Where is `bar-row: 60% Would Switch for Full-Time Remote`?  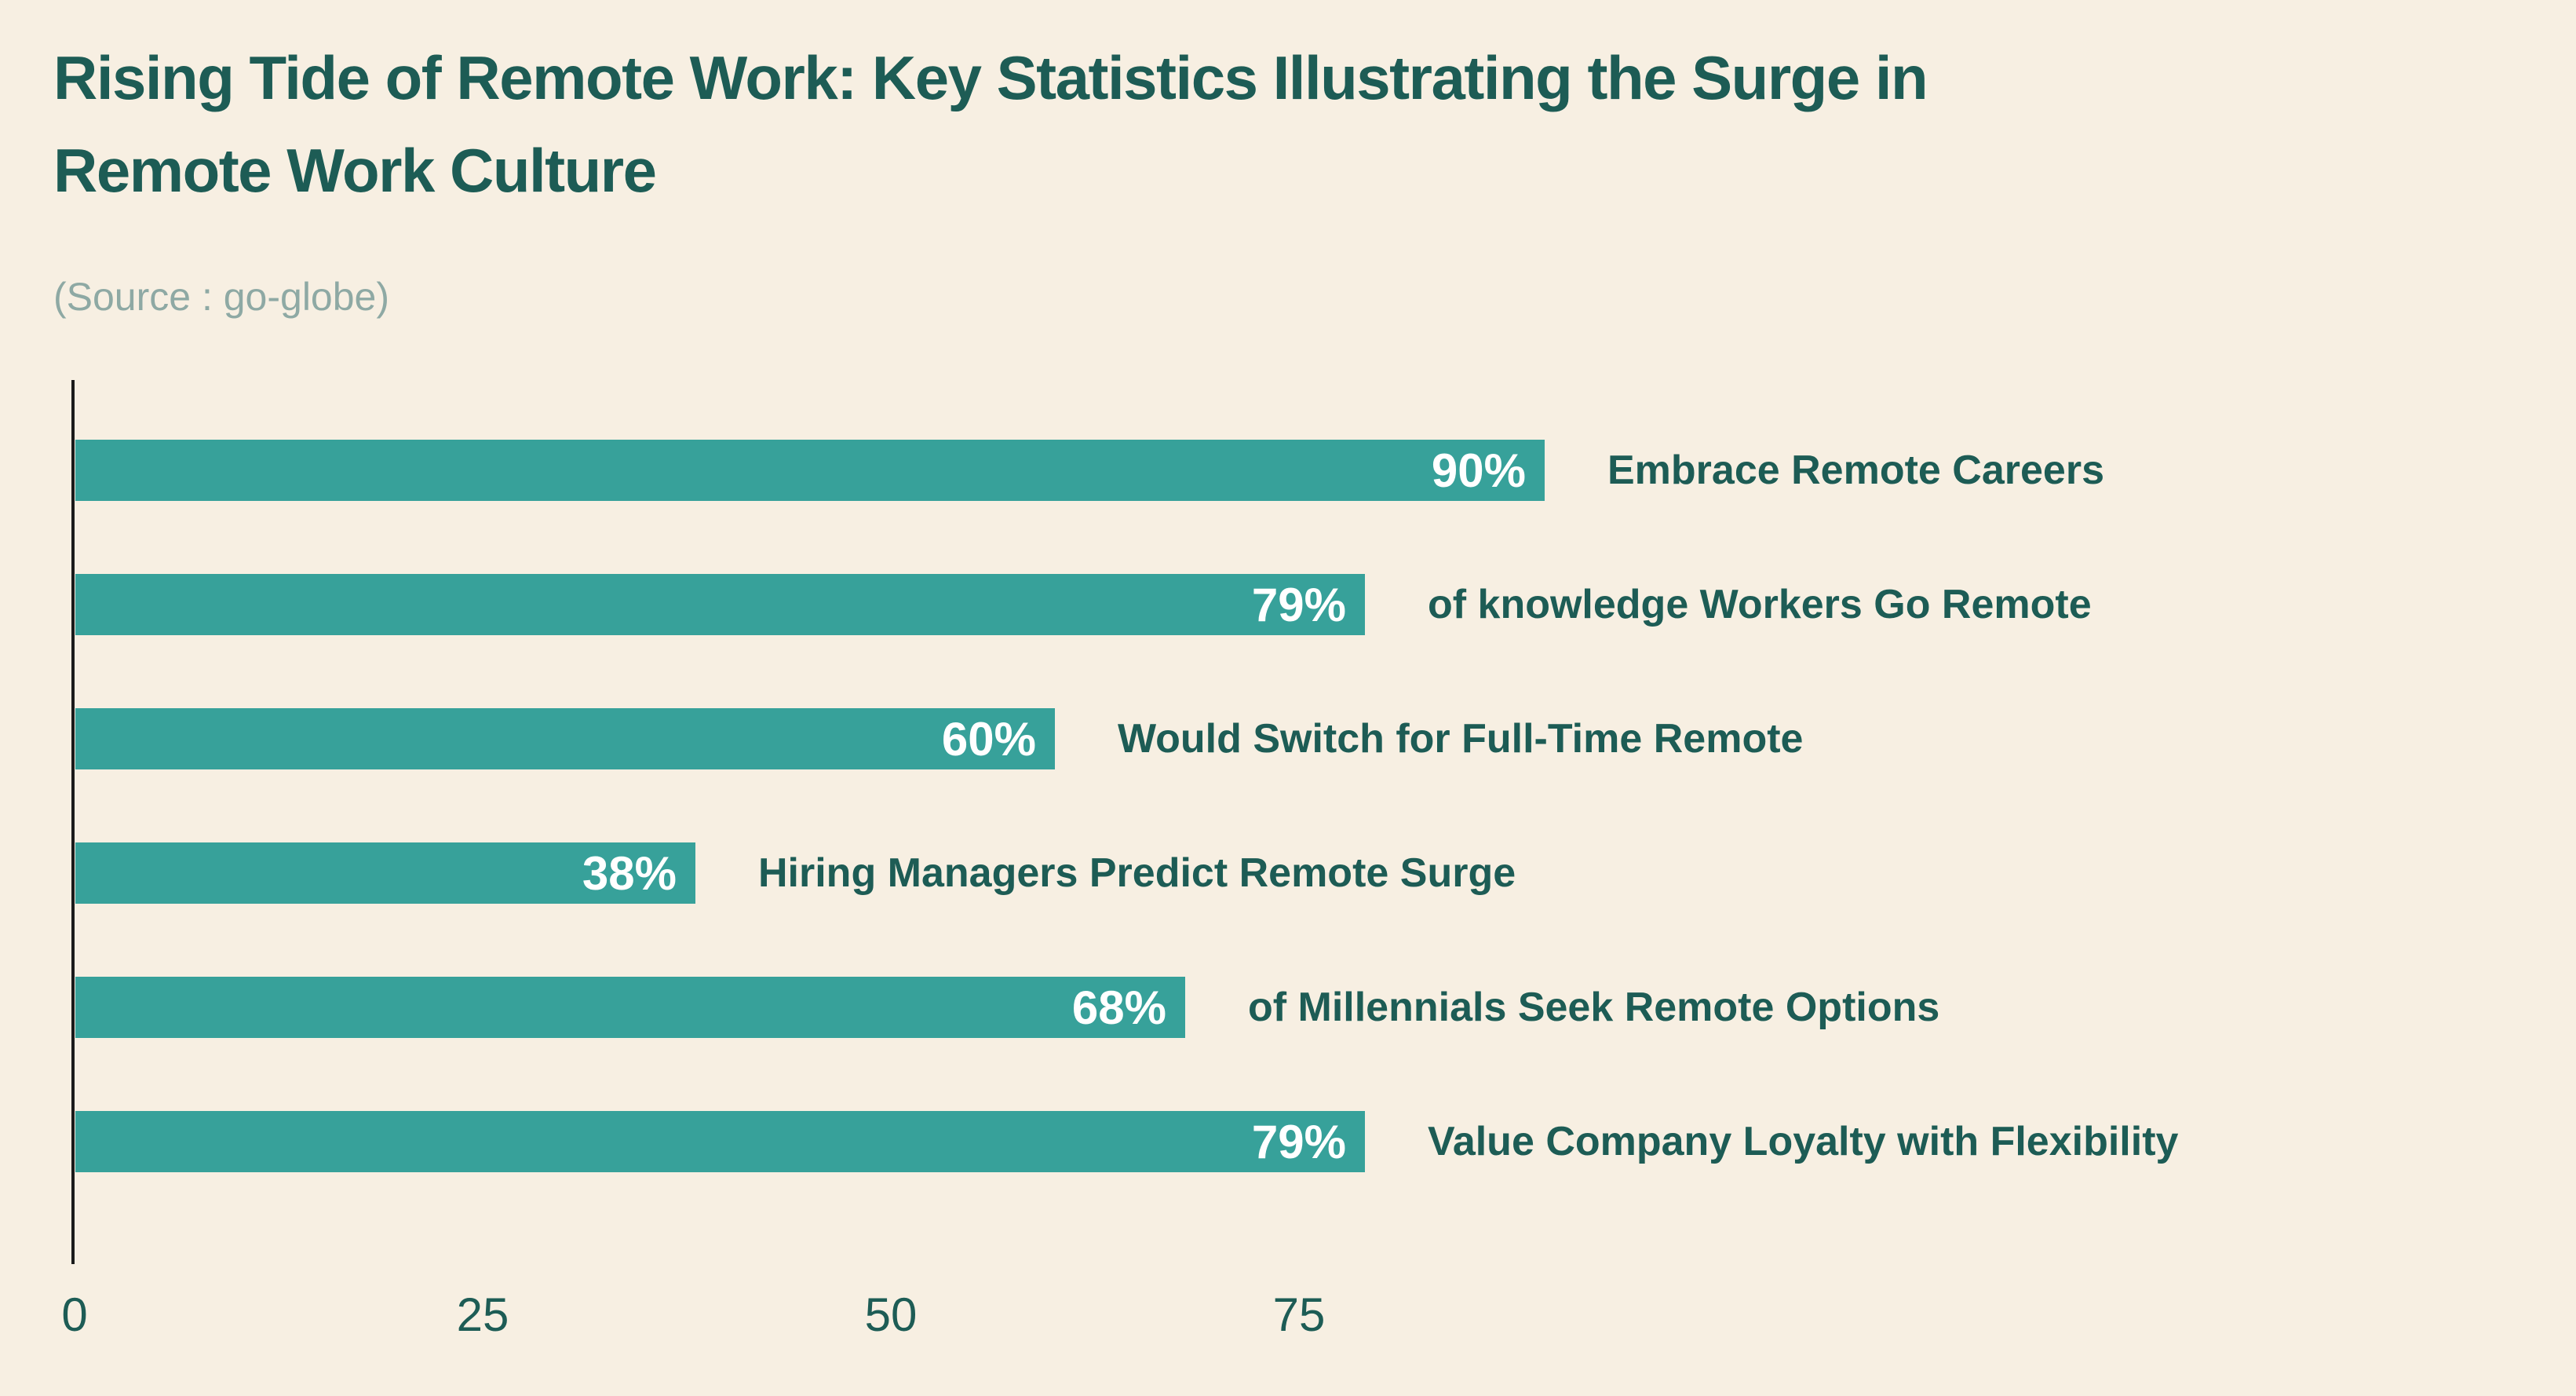
bar-row: 60% Would Switch for Full-Time Remote is located at coordinates (939, 738).